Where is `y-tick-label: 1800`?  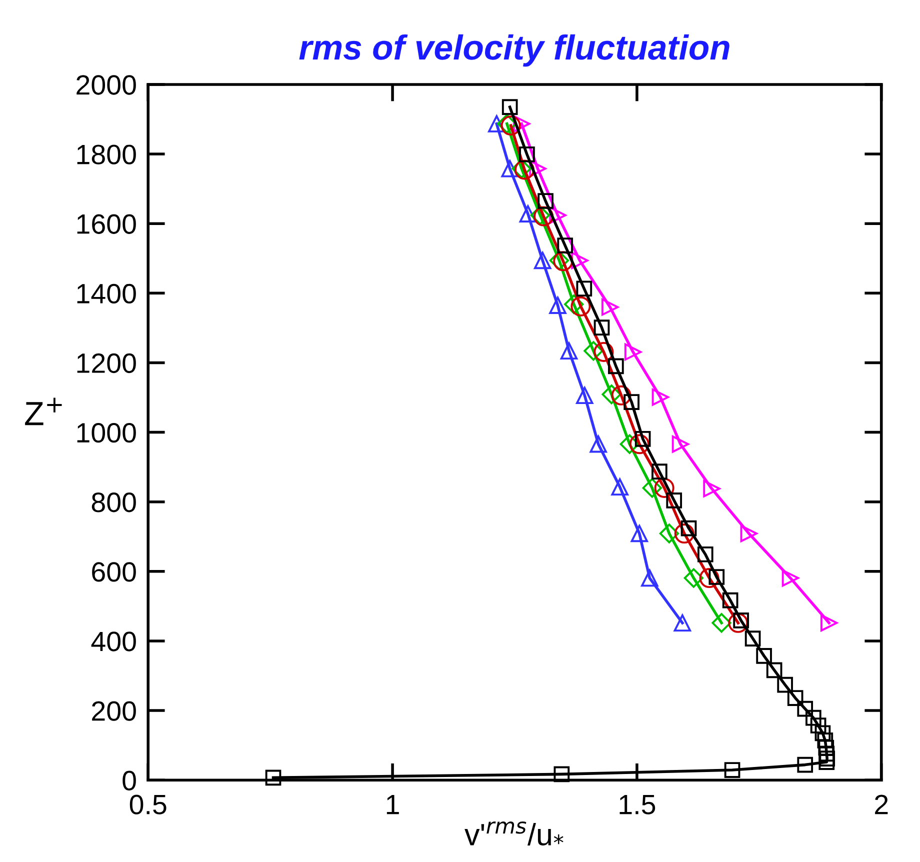 y-tick-label: 1800 is located at coordinates (106, 154).